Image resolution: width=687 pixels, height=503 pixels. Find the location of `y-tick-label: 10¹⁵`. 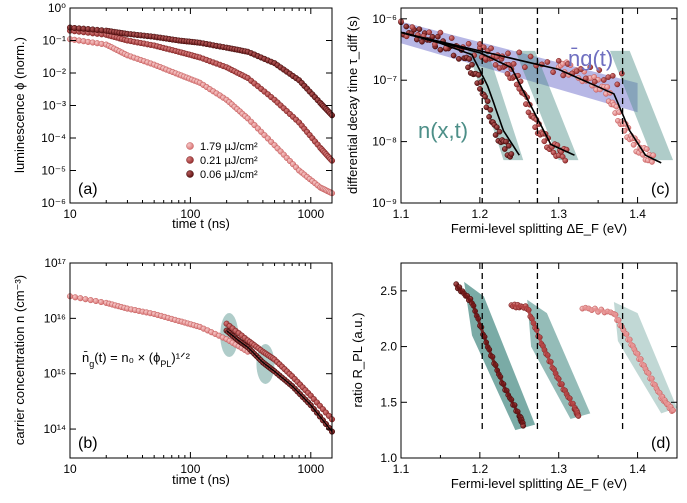

y-tick-label: 10¹⁵ is located at coordinates (55, 374).